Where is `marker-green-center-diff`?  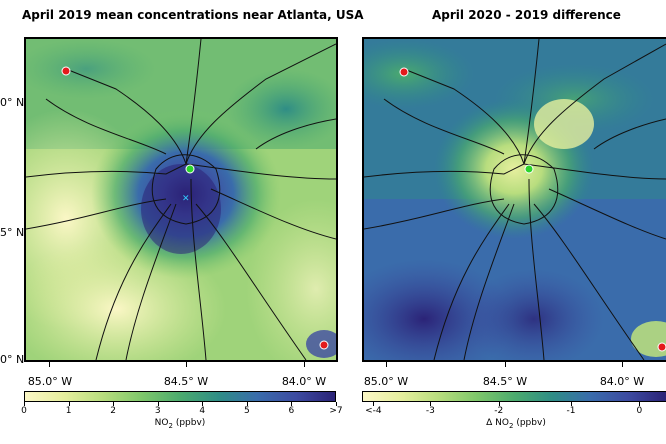 marker-green-center-diff is located at coordinates (529, 169).